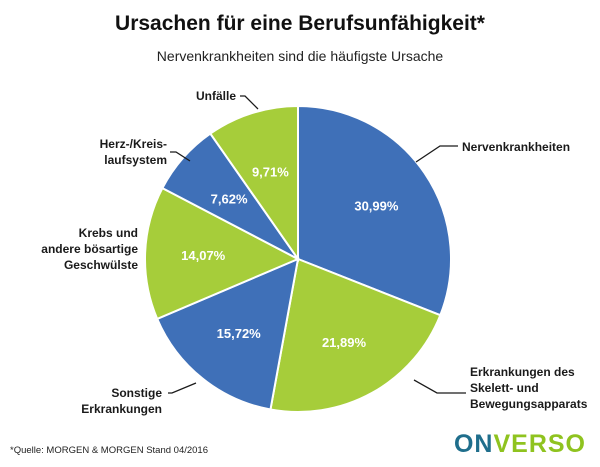  Describe the element at coordinates (229, 198) in the screenshot. I see `pct-label-herz: 7,62%` at that location.